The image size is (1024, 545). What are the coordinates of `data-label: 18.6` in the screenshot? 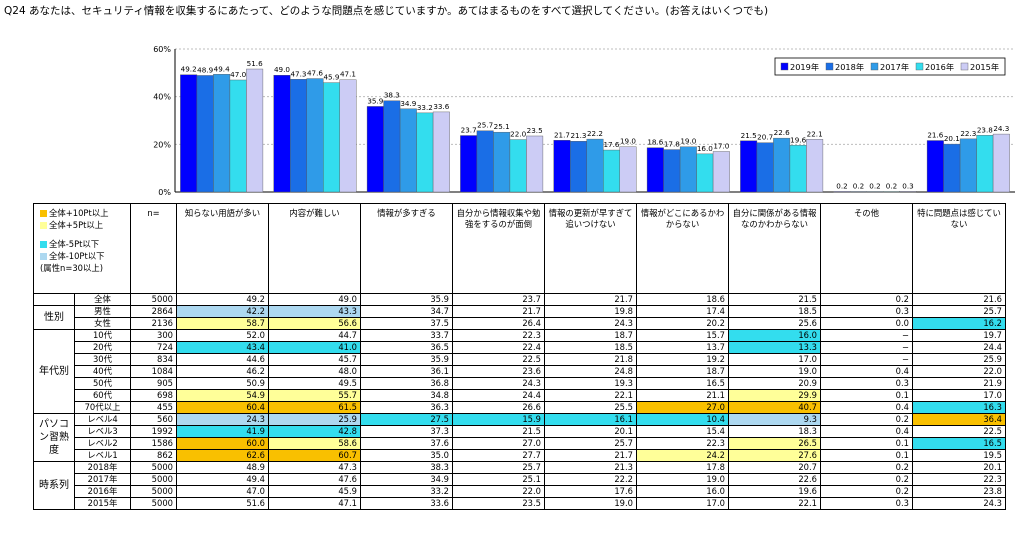 It's located at (655, 142).